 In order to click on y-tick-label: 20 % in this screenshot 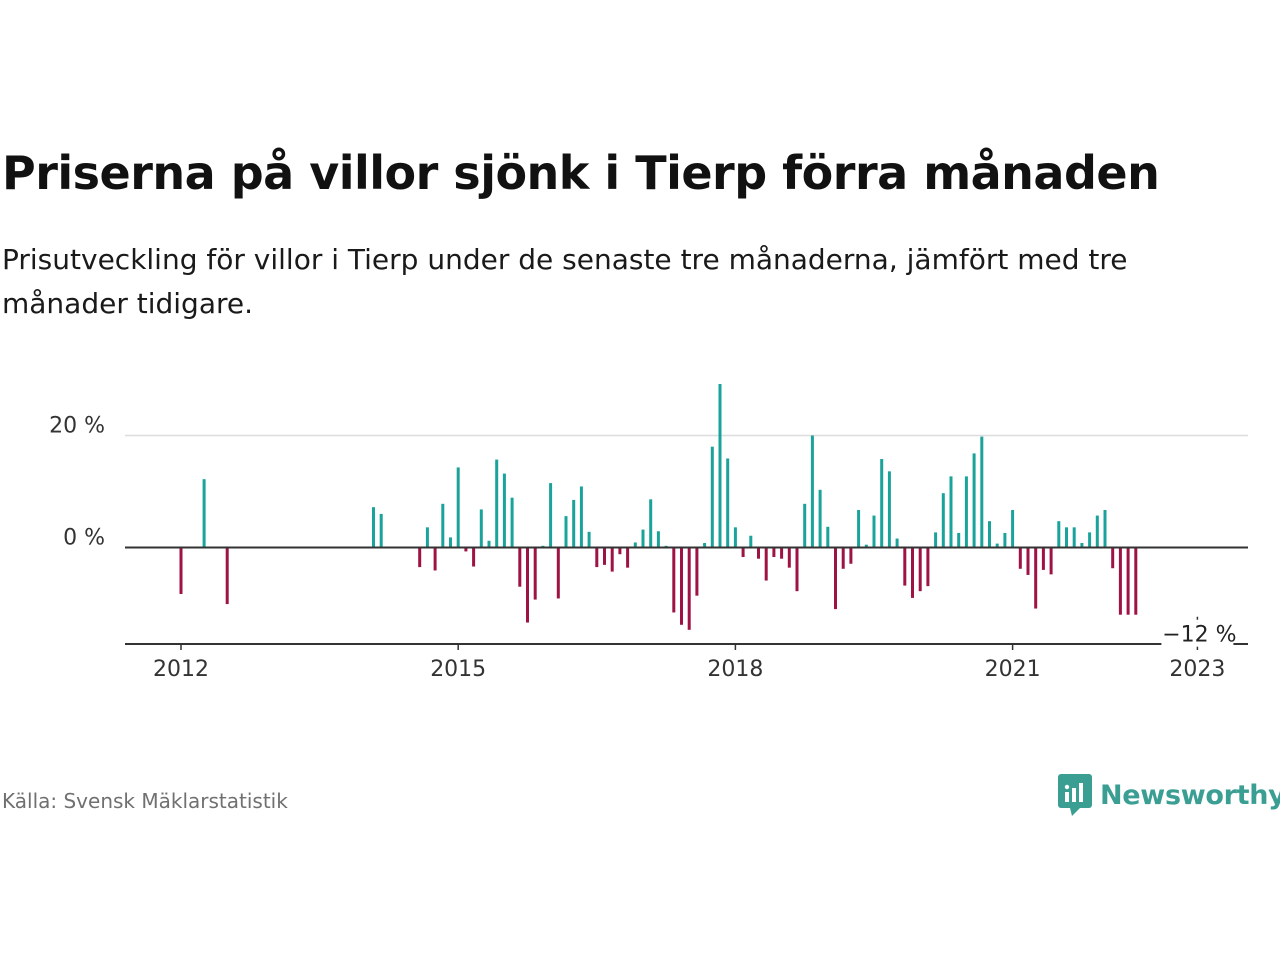, I will do `click(77, 426)`.